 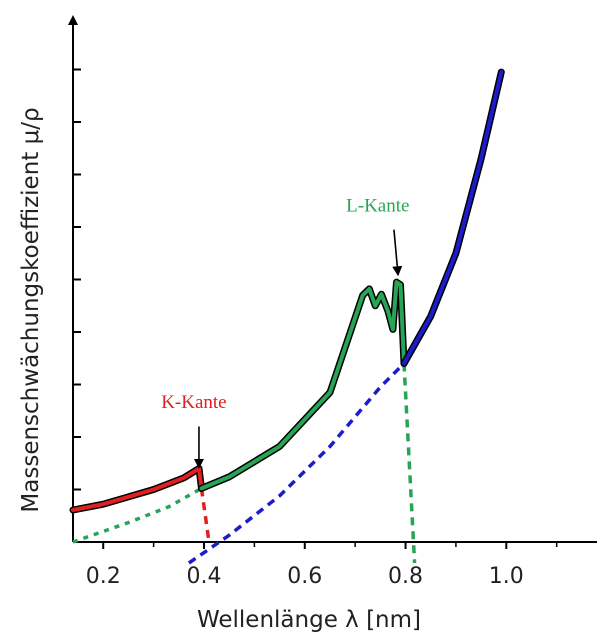 I want to click on x-axis-label: Wellenlänge λ [nm], so click(x=309, y=620).